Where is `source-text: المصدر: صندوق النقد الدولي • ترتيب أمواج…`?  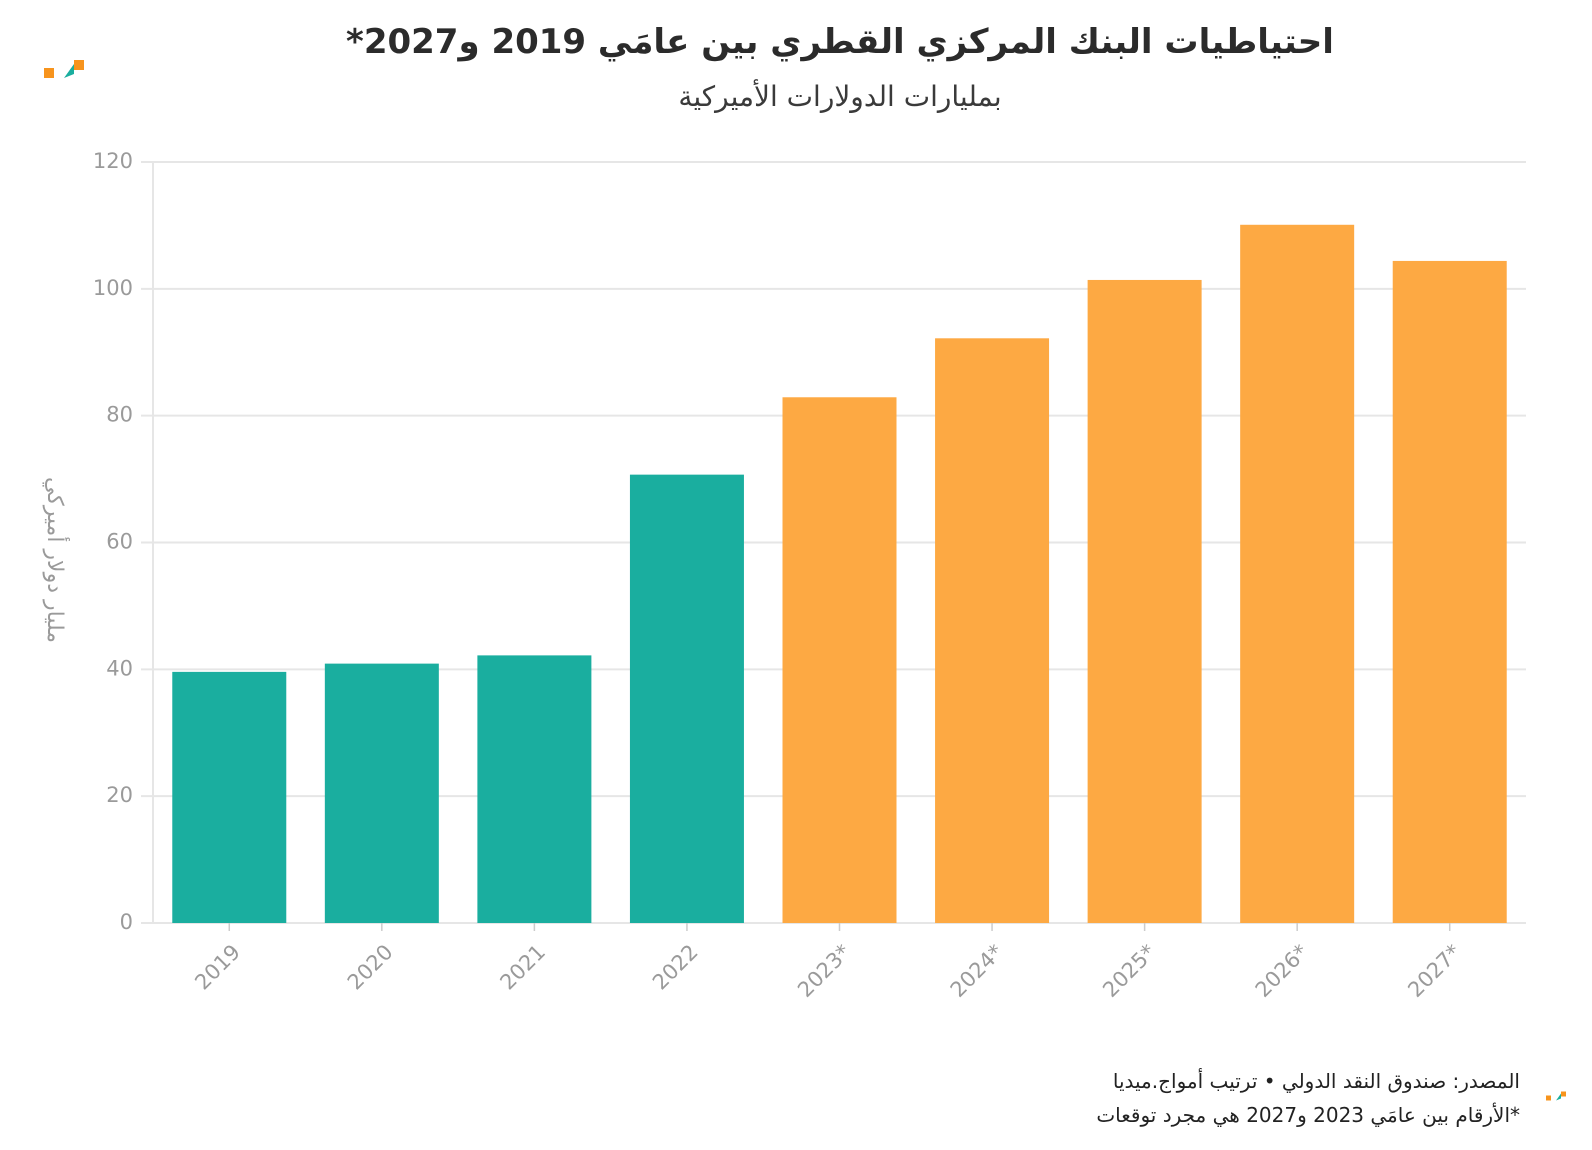
source-text: المصدر: صندوق النقد الدولي • ترتيب أمواج… is located at coordinates (1316, 1081).